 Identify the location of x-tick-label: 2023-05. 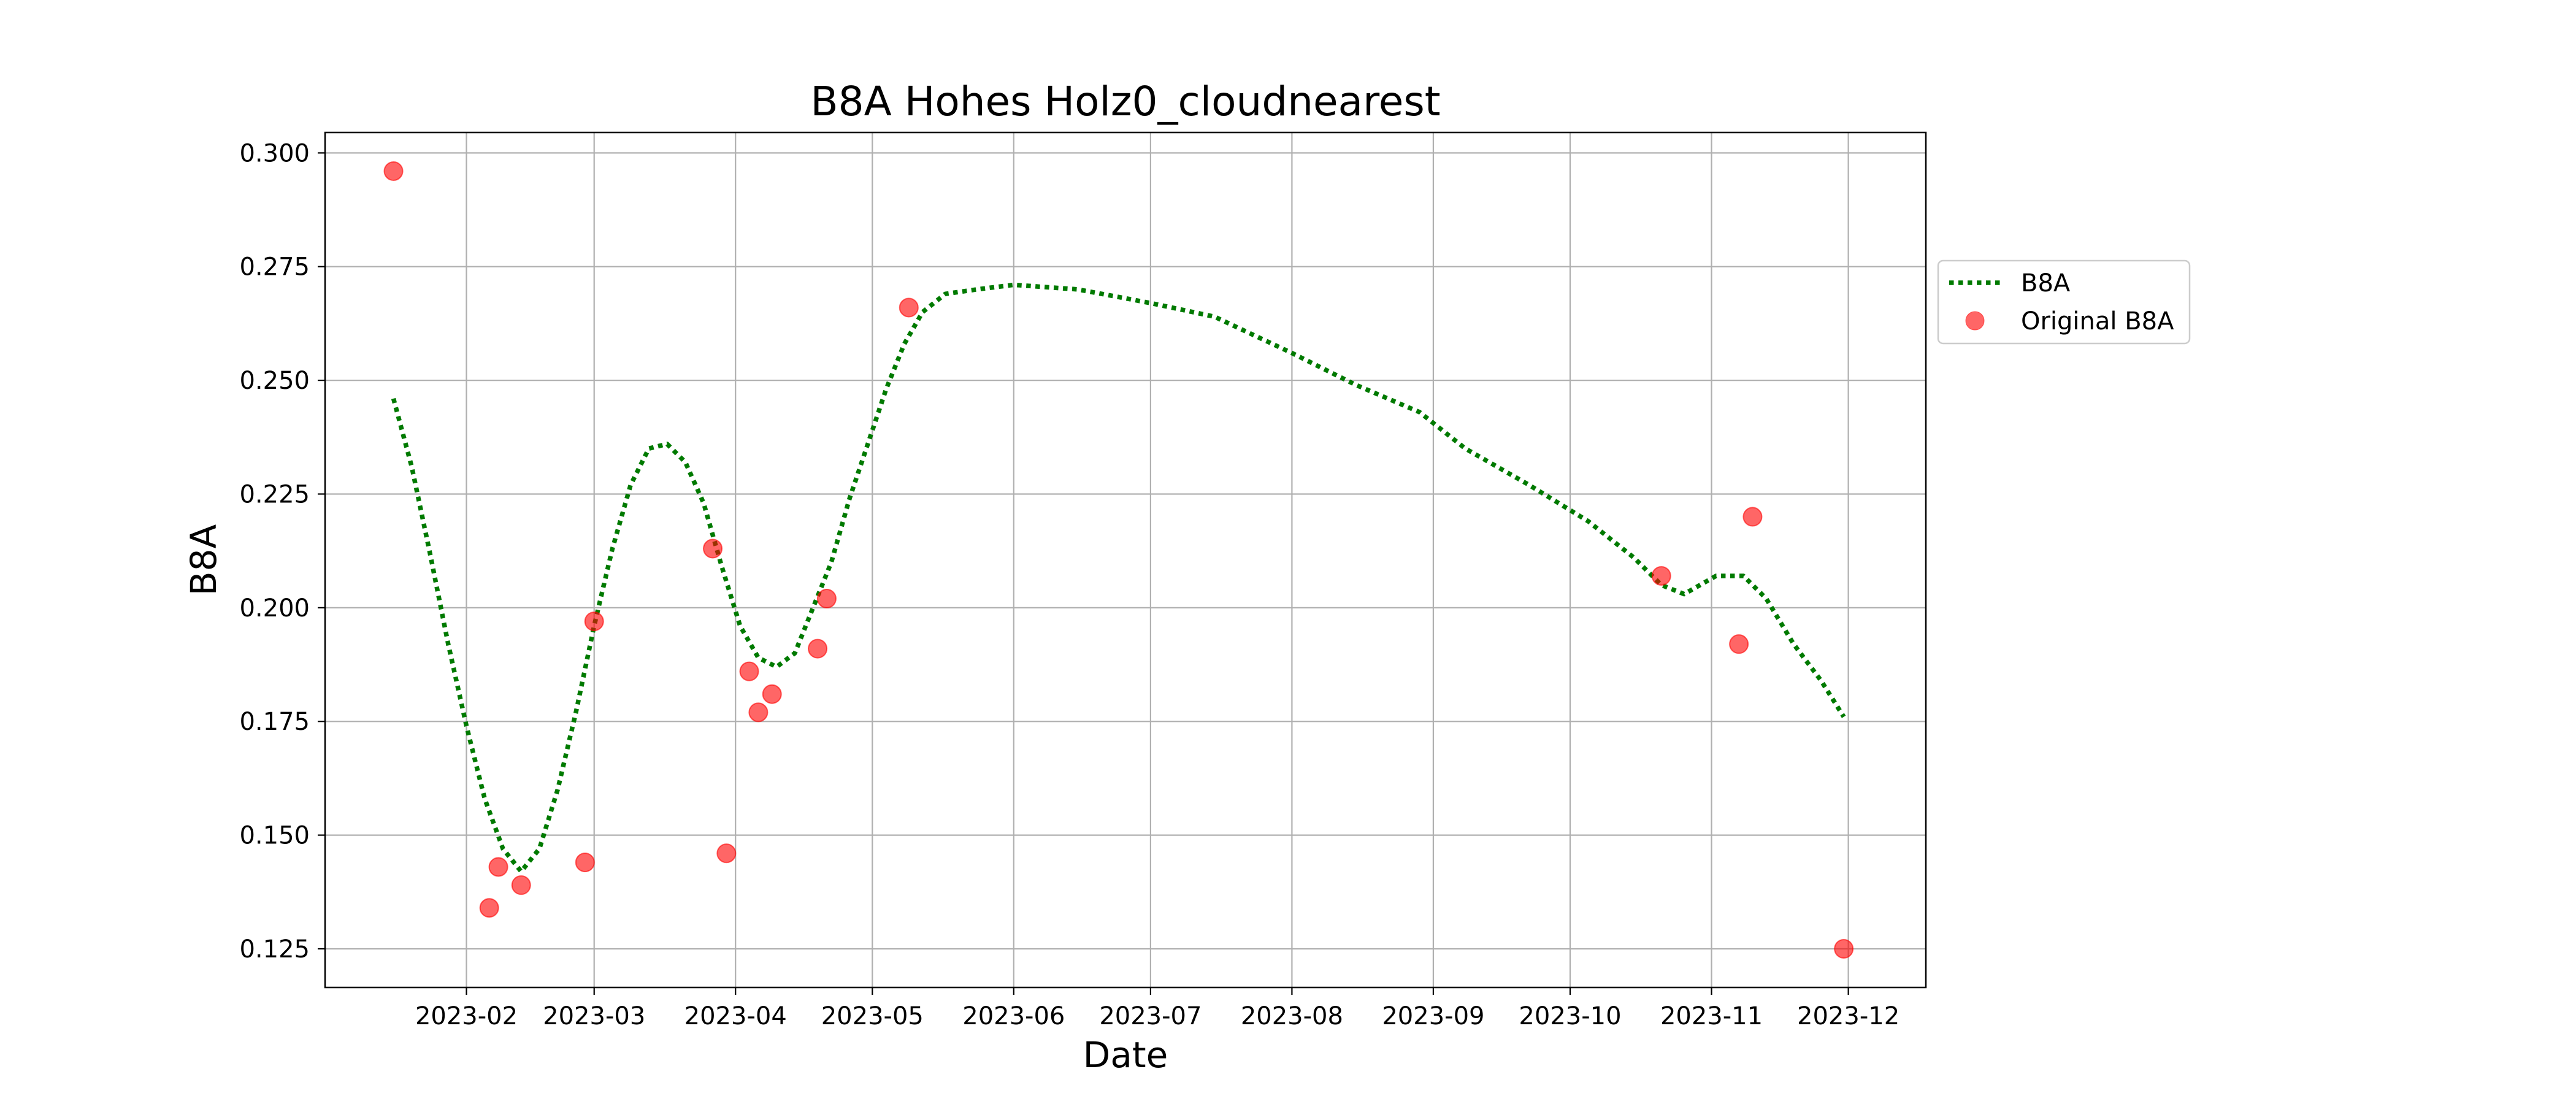
(872, 1016).